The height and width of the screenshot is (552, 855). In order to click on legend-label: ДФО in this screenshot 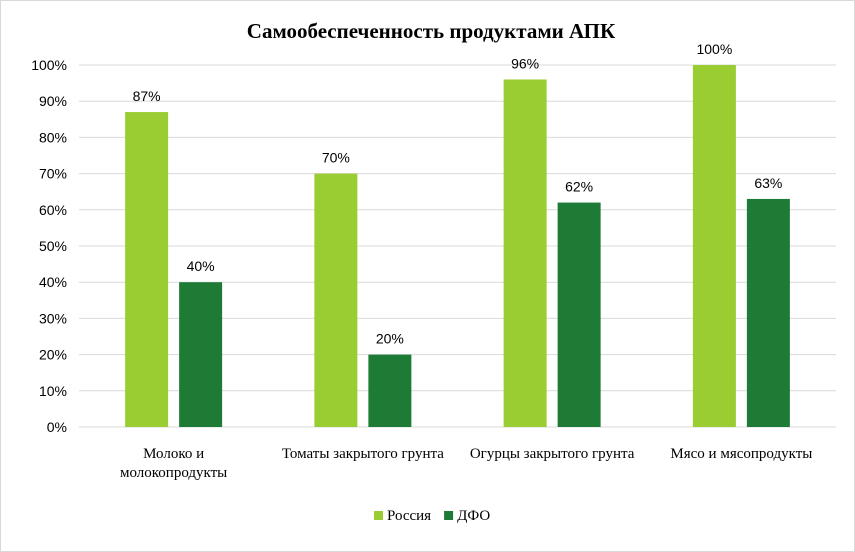, I will do `click(473, 516)`.